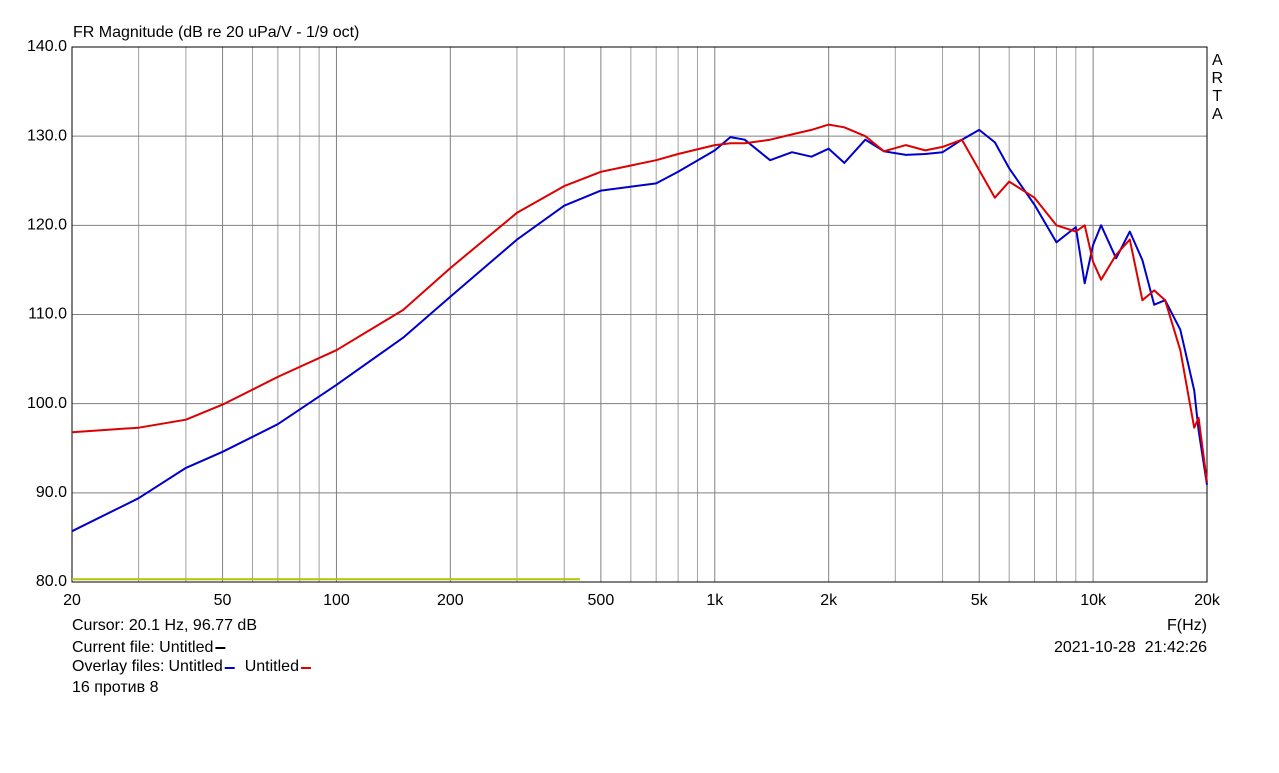 The width and height of the screenshot is (1279, 773). I want to click on x-tick-label: 100, so click(336, 600).